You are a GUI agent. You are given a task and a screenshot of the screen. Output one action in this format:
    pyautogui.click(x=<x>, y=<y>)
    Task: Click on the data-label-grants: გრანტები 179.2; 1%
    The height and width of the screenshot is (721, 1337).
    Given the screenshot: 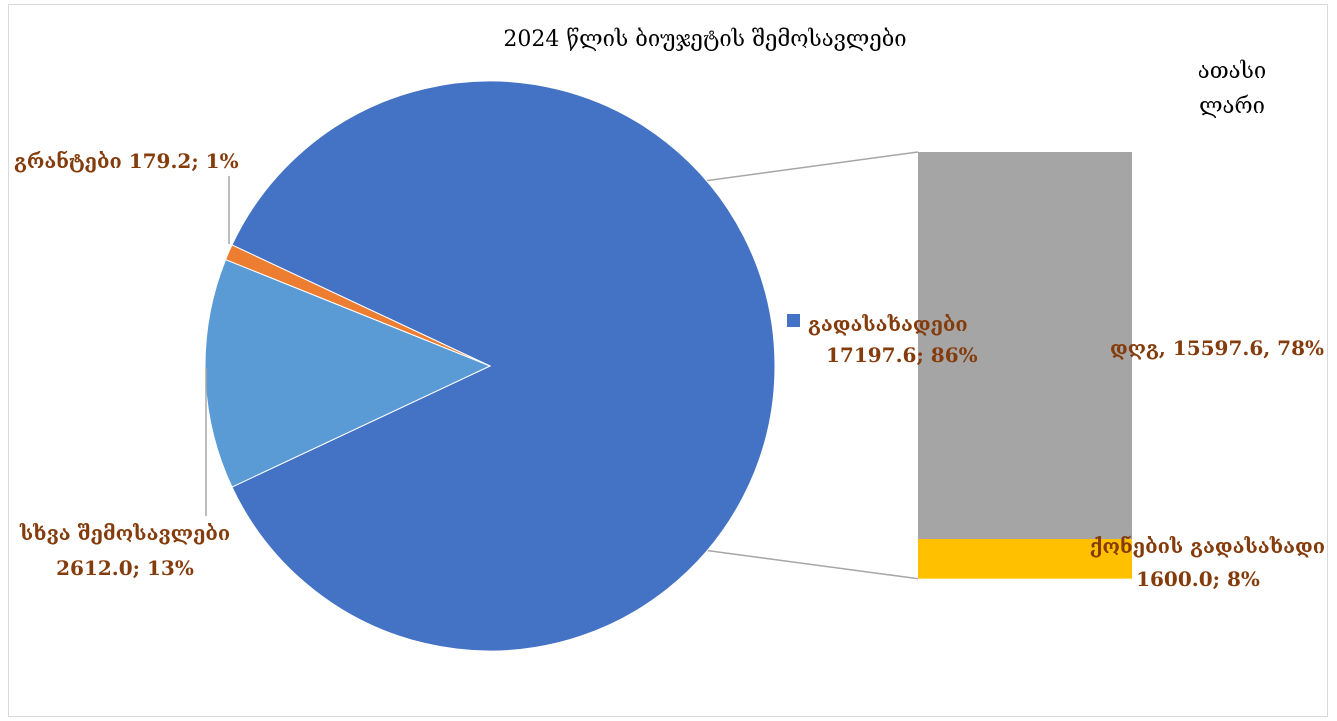 What is the action you would take?
    pyautogui.click(x=126, y=161)
    